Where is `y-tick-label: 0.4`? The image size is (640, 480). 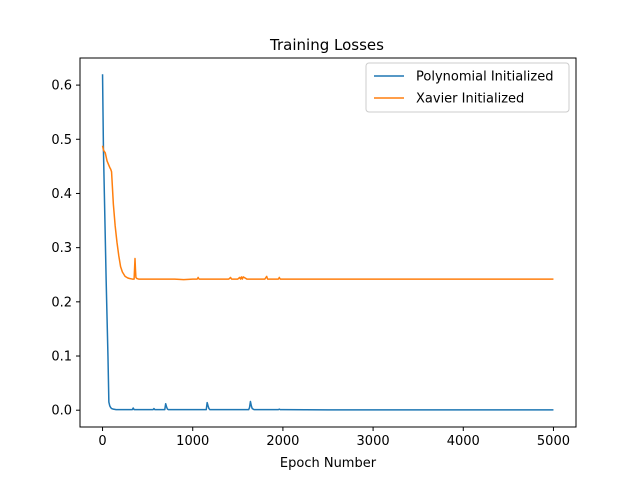
y-tick-label: 0.4 is located at coordinates (61, 194).